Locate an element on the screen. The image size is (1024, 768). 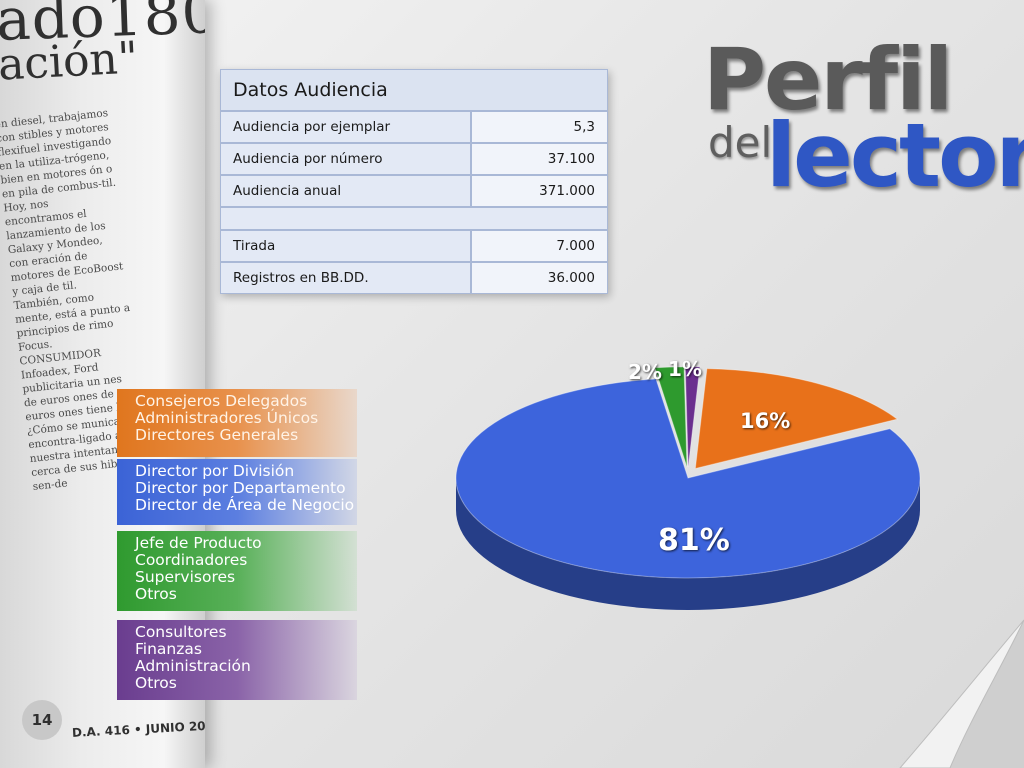
table-row: Audiencia anual 371.000 is located at coordinates (414, 191).